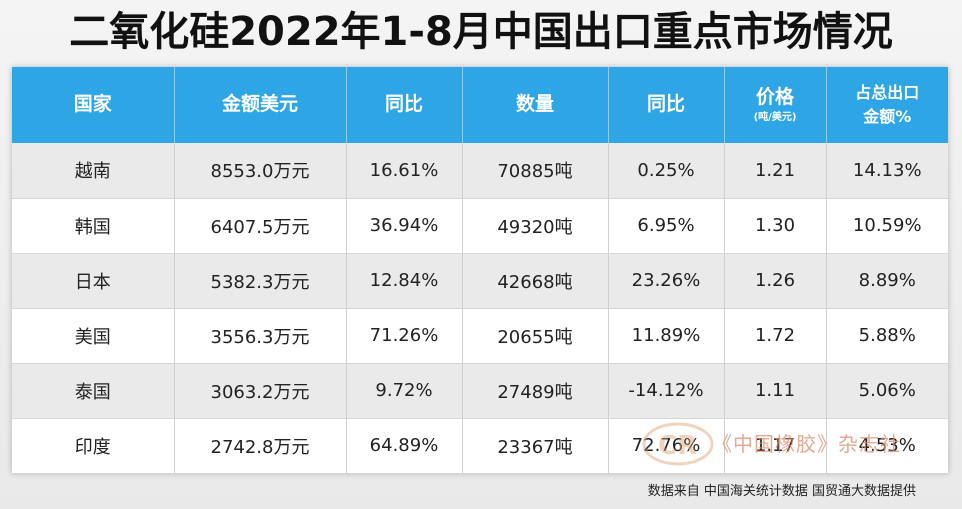 This screenshot has height=509, width=962. What do you see at coordinates (93, 391) in the screenshot?
I see `cell-country: 泰国` at bounding box center [93, 391].